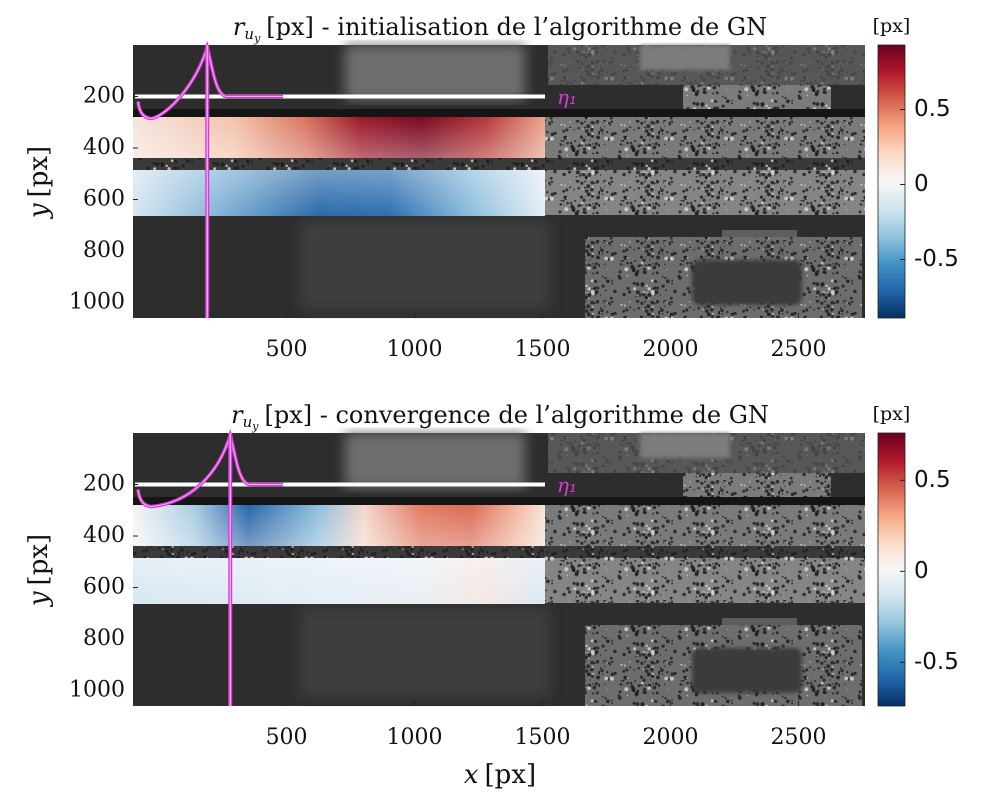  I want to click on x-axis-unit: [px], so click(511, 775).